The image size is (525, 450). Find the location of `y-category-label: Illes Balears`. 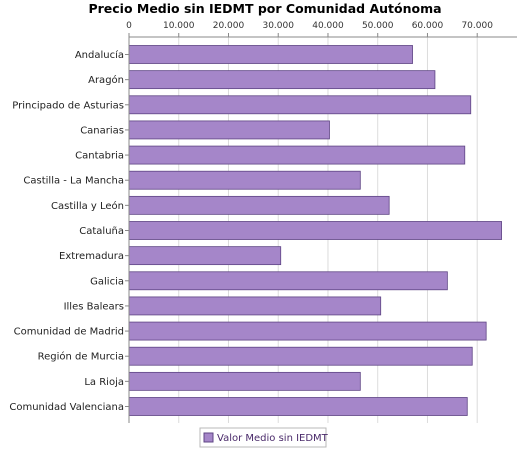

y-category-label: Illes Balears is located at coordinates (94, 306).